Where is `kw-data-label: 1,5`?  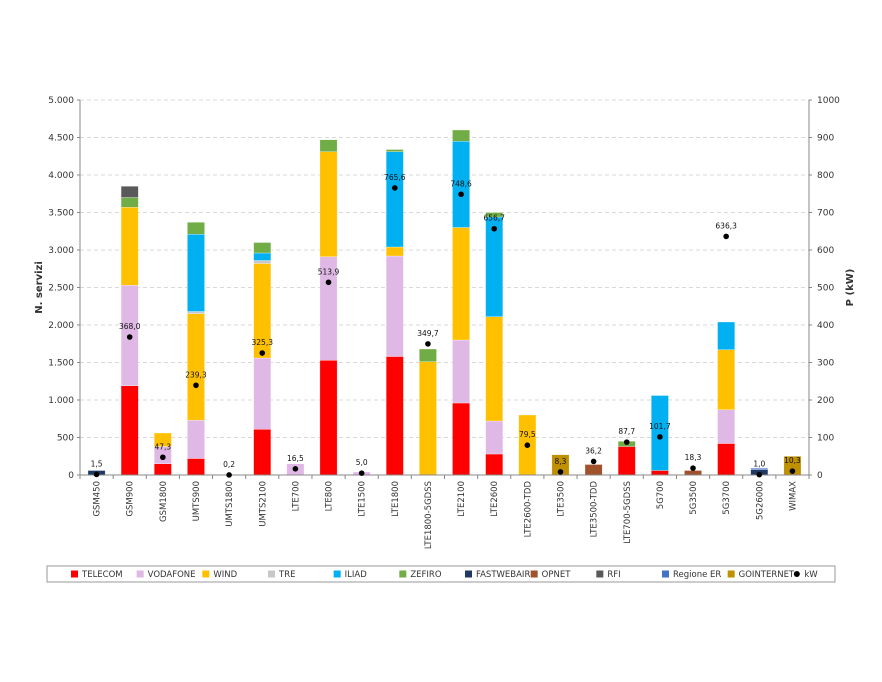
kw-data-label: 1,5 is located at coordinates (97, 463).